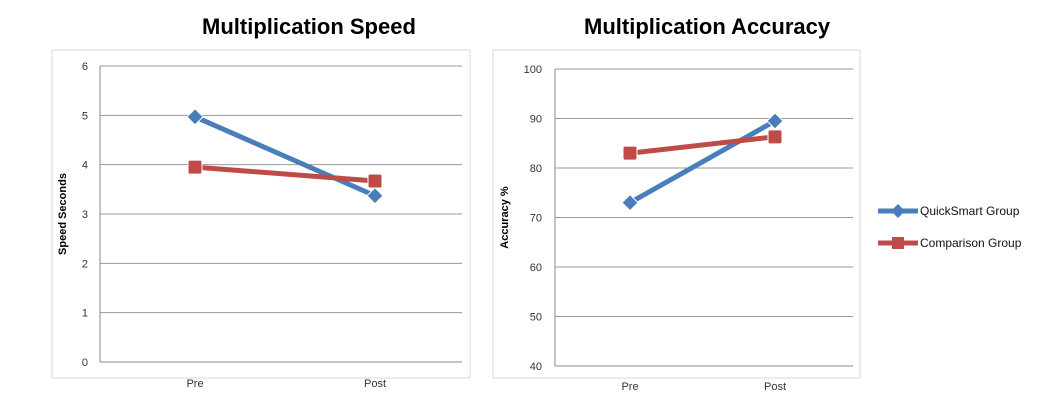  I want to click on speed-y-axis-label: Speed Seconds, so click(63, 214).